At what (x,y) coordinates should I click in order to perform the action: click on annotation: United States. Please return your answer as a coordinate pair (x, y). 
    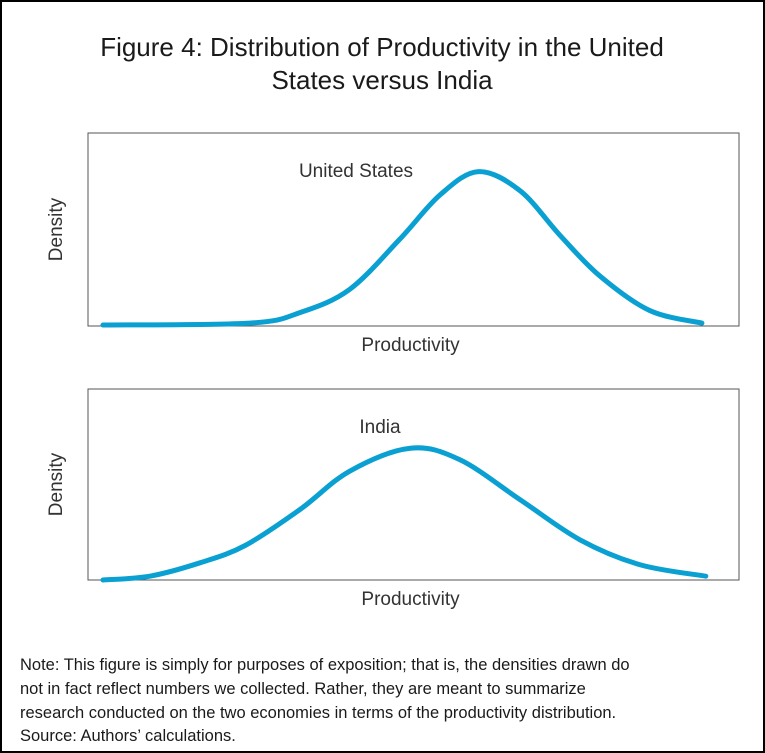
    Looking at the image, I should click on (356, 171).